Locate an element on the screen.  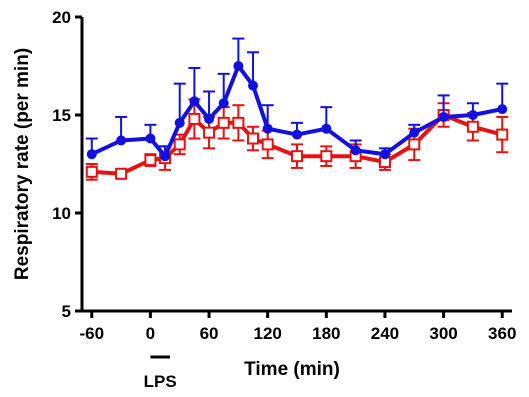
lps-label: LPS is located at coordinates (160, 381).